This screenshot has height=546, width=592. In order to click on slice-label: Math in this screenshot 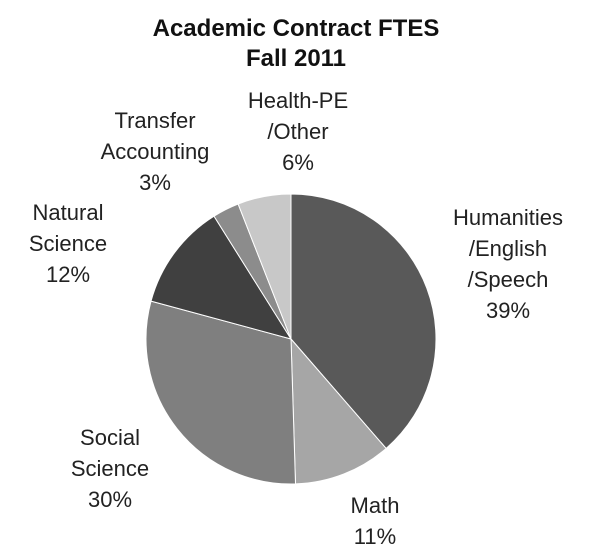, I will do `click(375, 505)`.